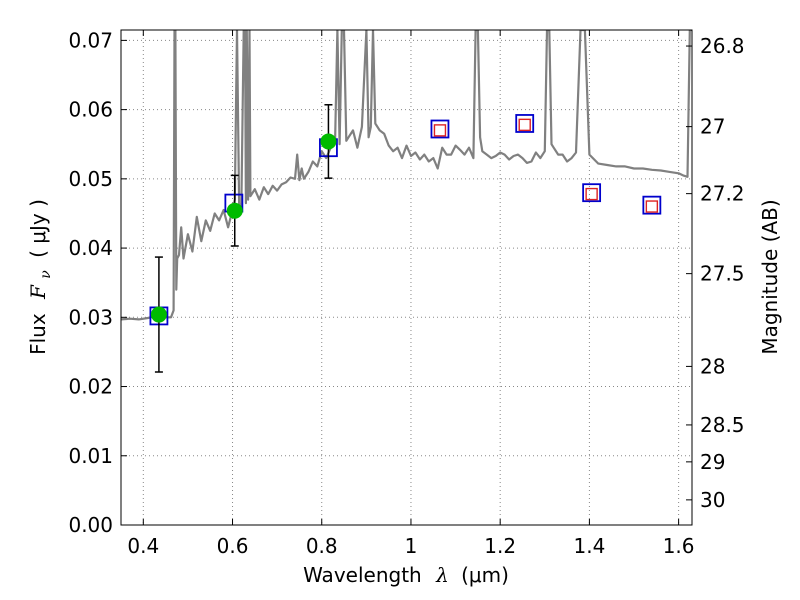  Describe the element at coordinates (712, 462) in the screenshot. I see `y2-tick-label: 29` at that location.